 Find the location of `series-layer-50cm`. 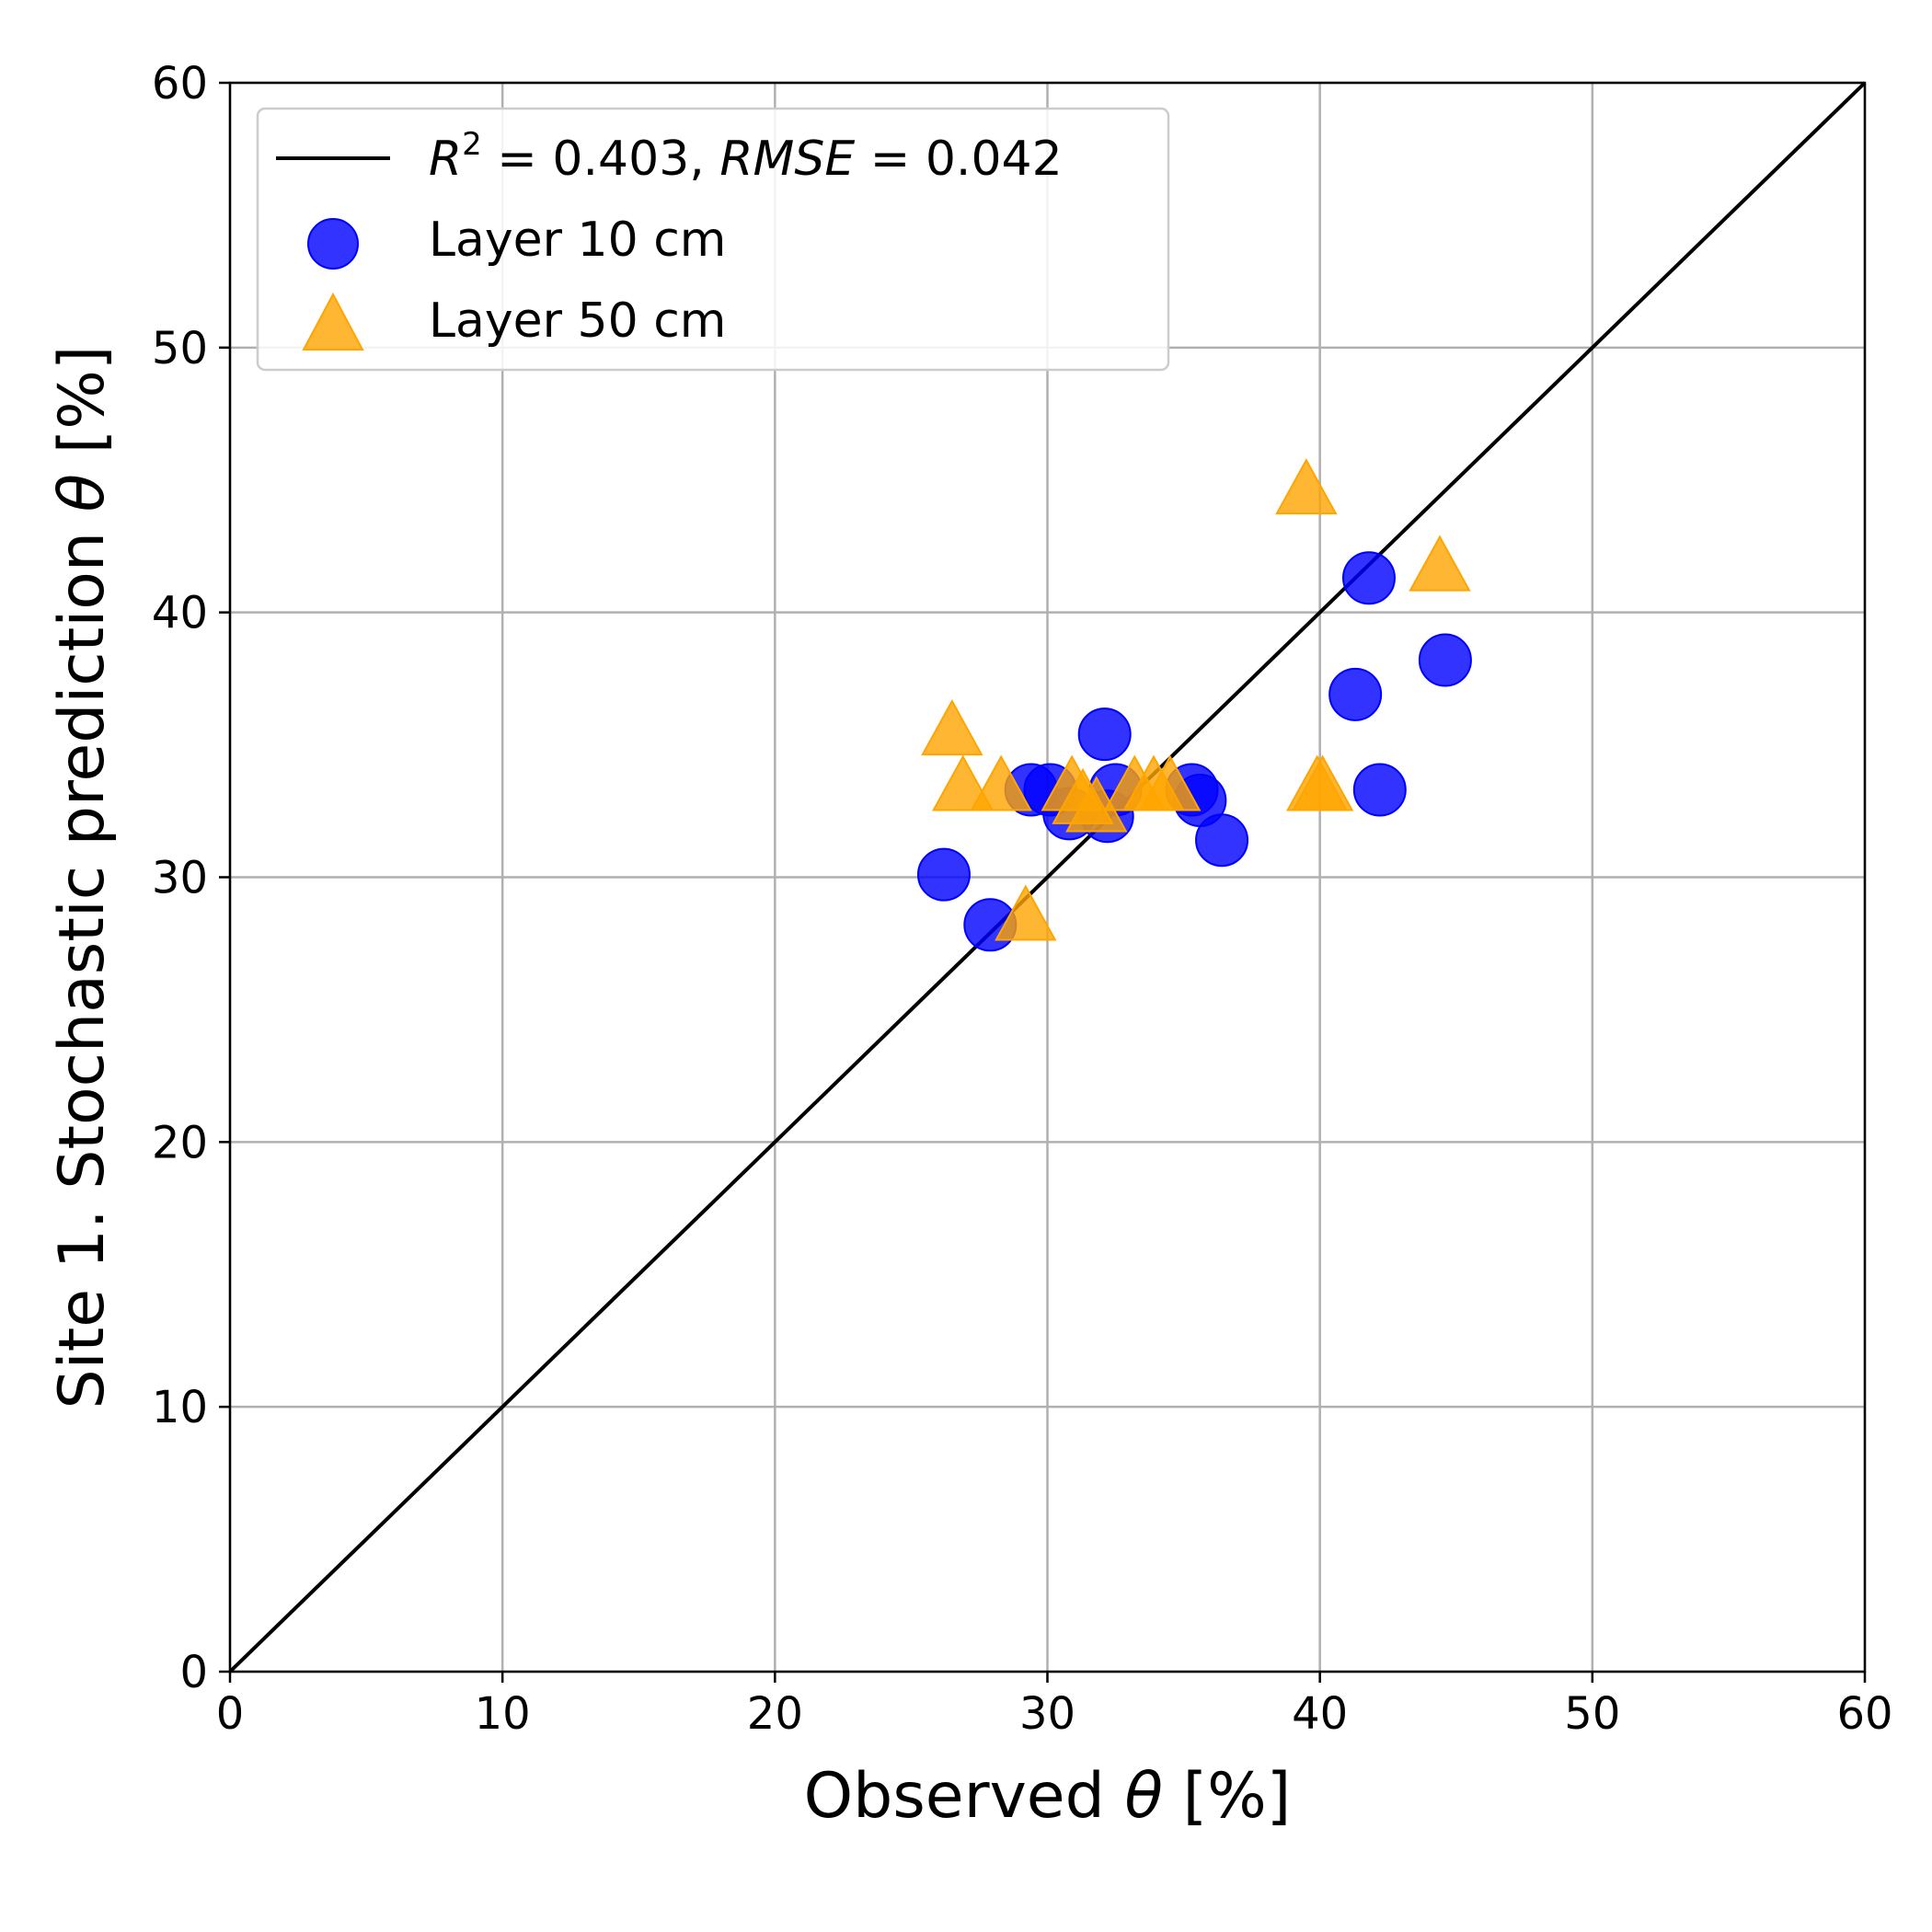

series-layer-50cm is located at coordinates (1196, 699).